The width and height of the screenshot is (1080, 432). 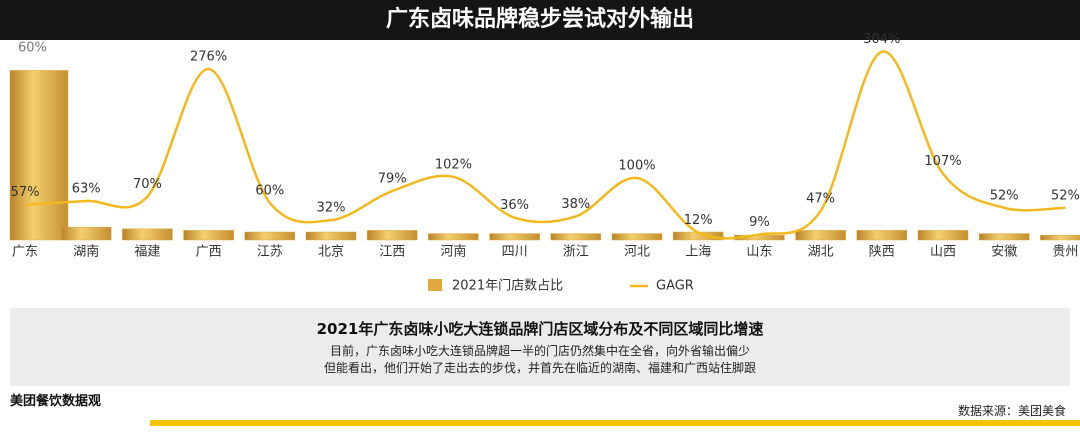 I want to click on value-label: 107%, so click(x=942, y=161).